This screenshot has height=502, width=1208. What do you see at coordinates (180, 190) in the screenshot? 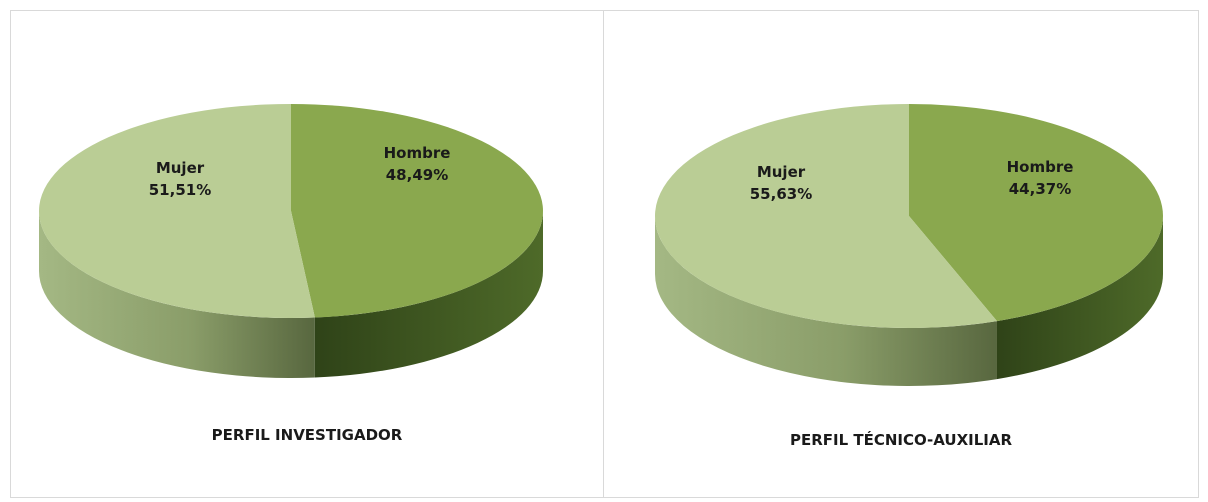
I see `slice-value-mujer: 51,51%` at bounding box center [180, 190].